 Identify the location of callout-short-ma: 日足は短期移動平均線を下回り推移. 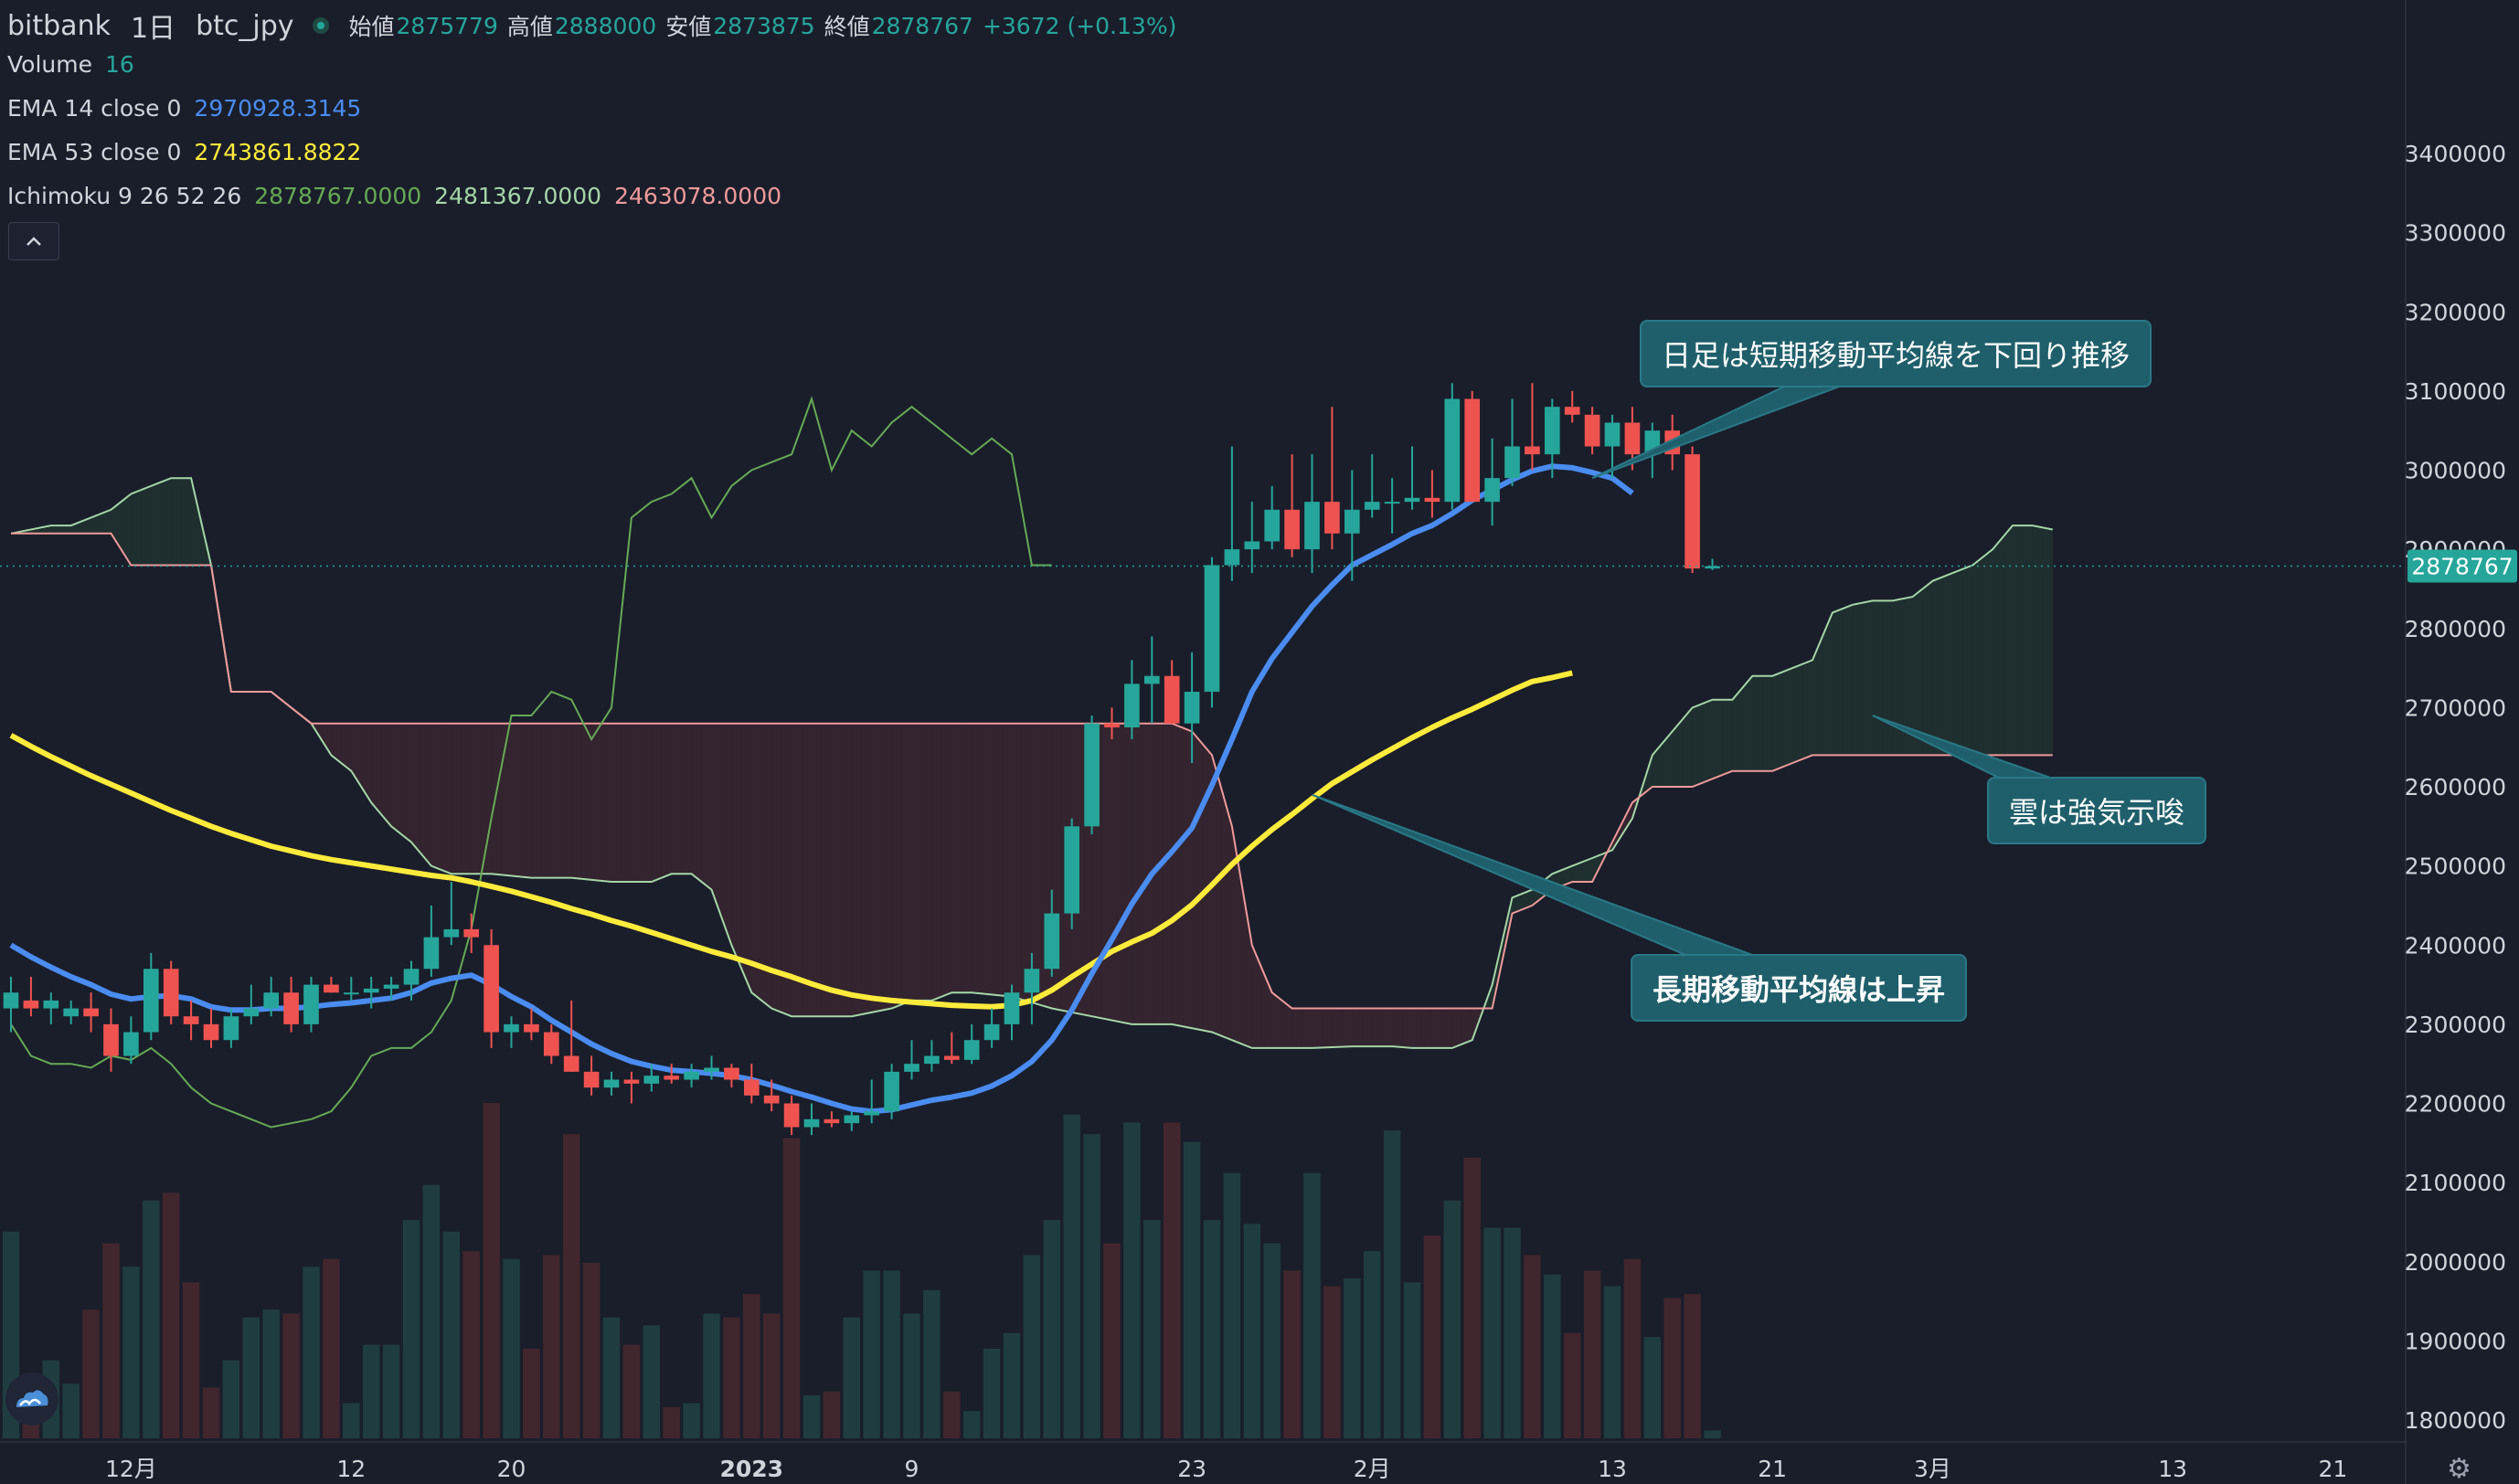
(1896, 353).